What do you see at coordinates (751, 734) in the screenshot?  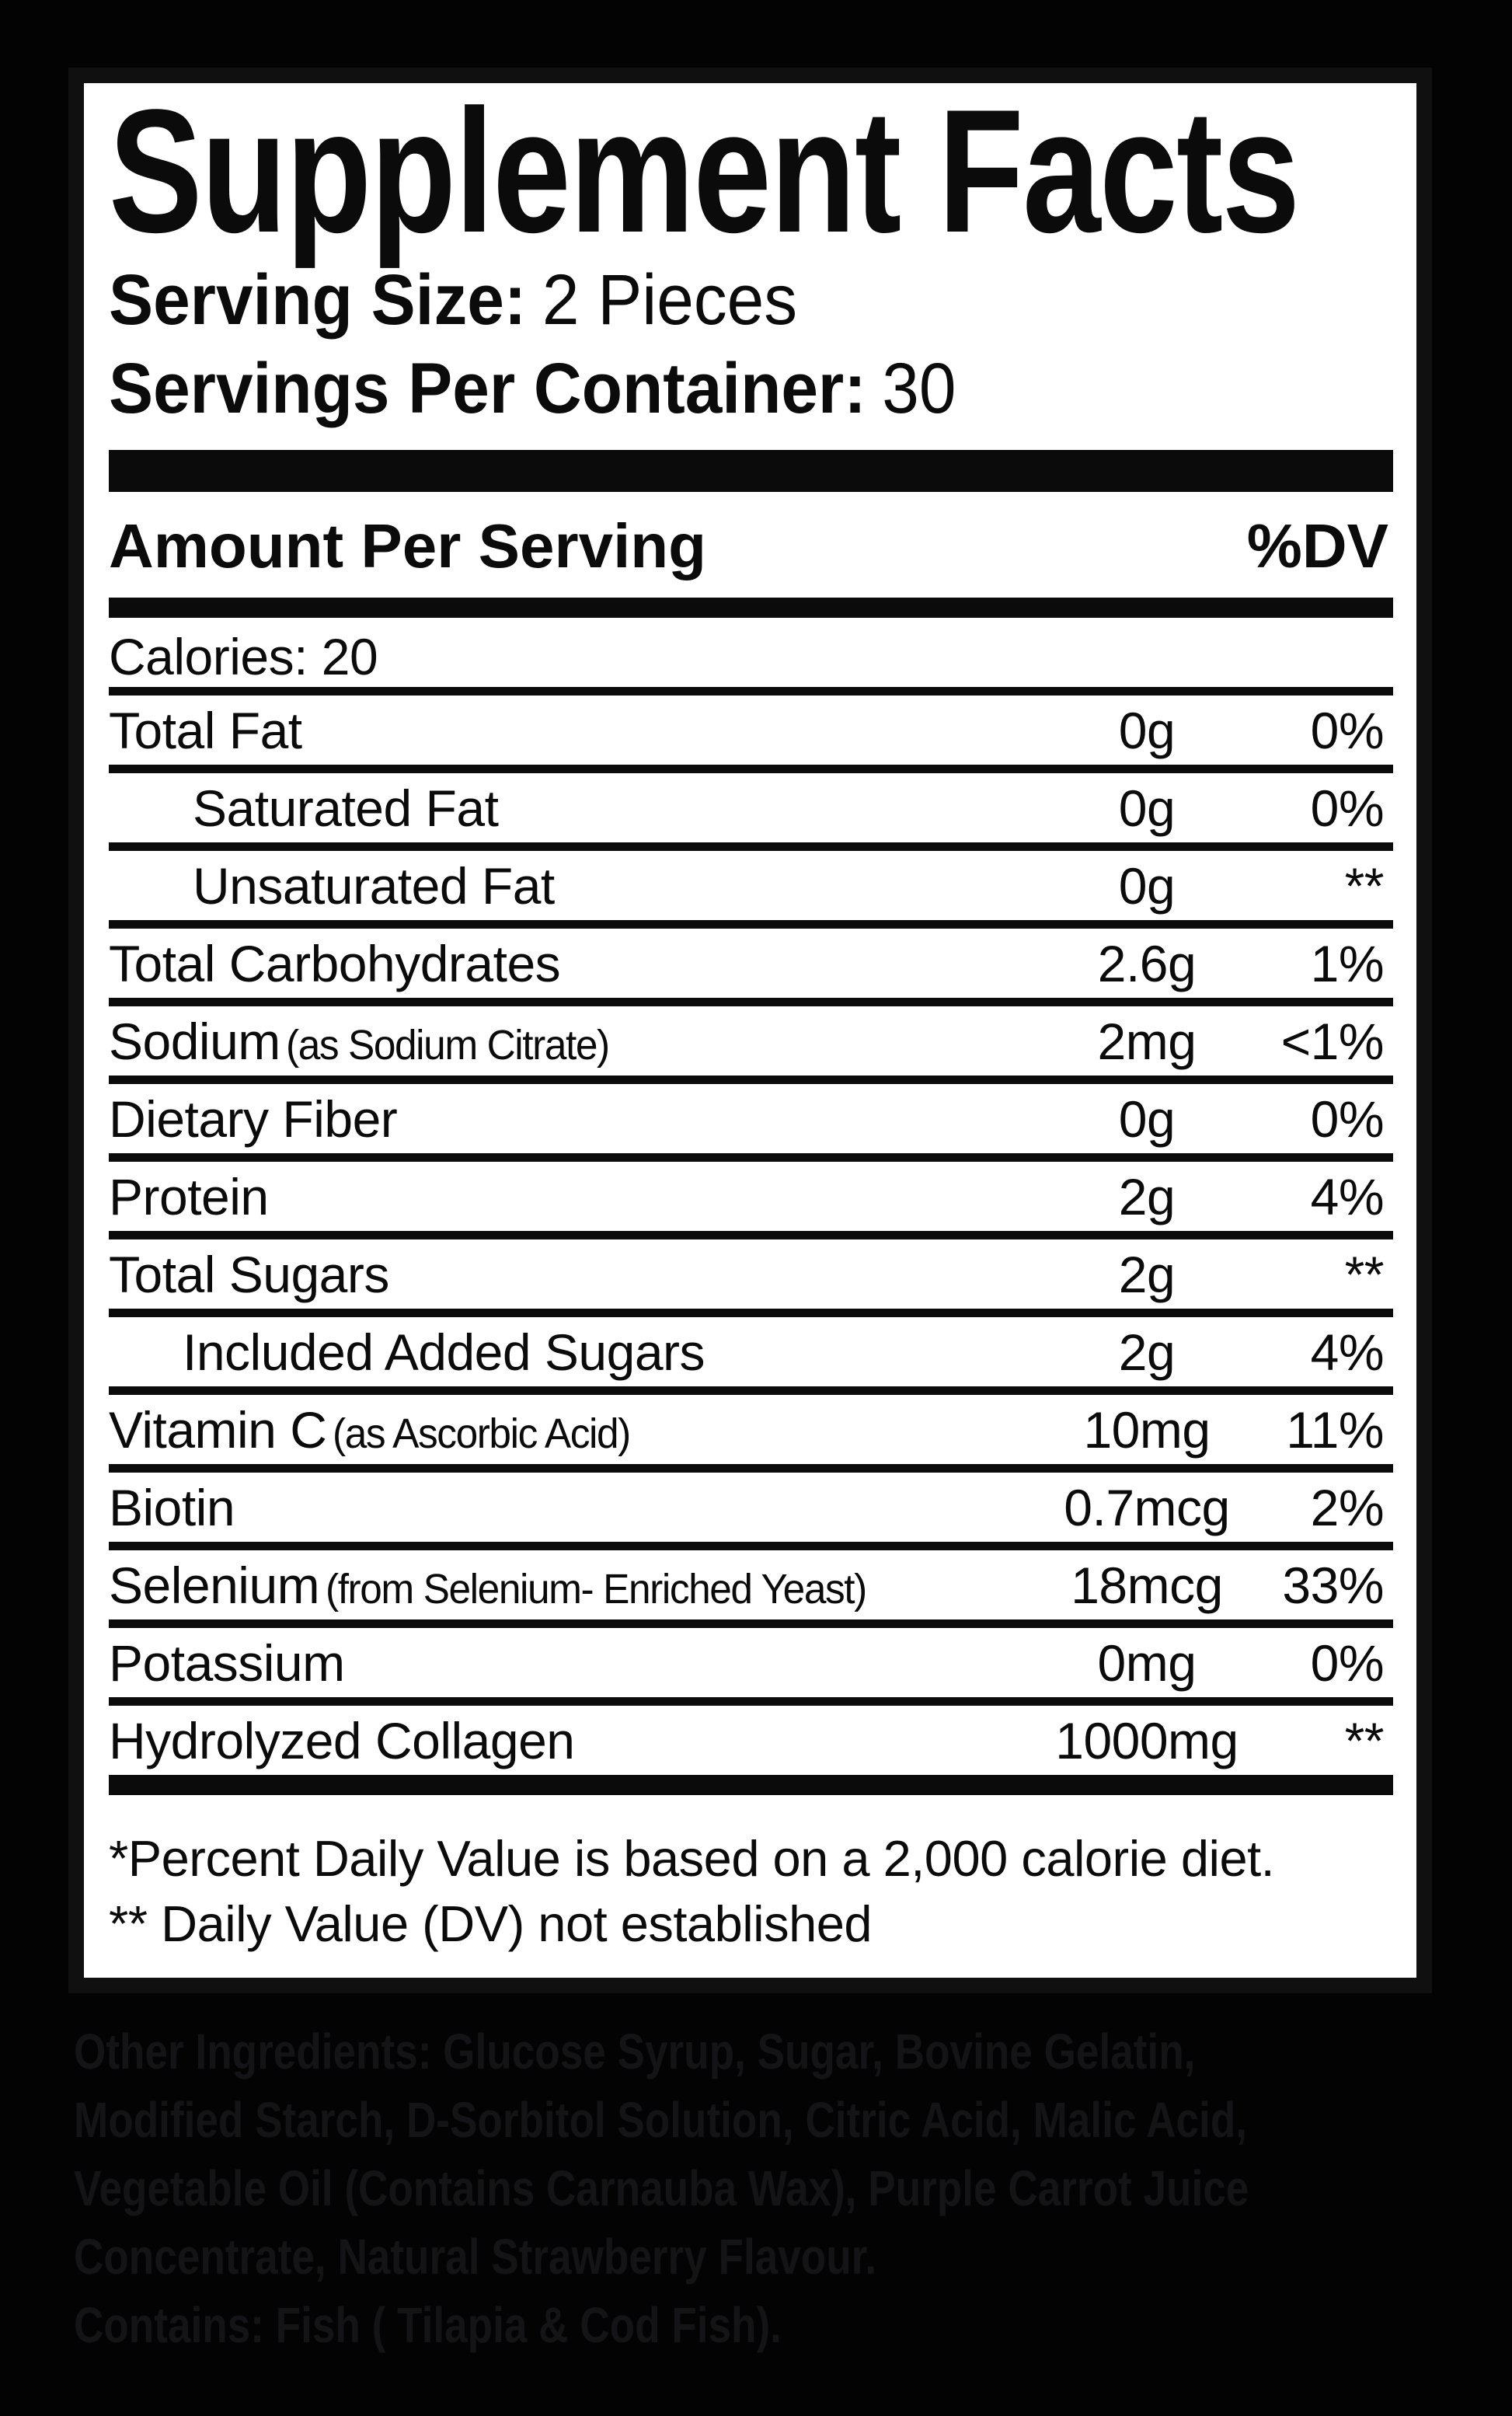 I see `nutrient-row-total-fat: Total Fat 0g 0%` at bounding box center [751, 734].